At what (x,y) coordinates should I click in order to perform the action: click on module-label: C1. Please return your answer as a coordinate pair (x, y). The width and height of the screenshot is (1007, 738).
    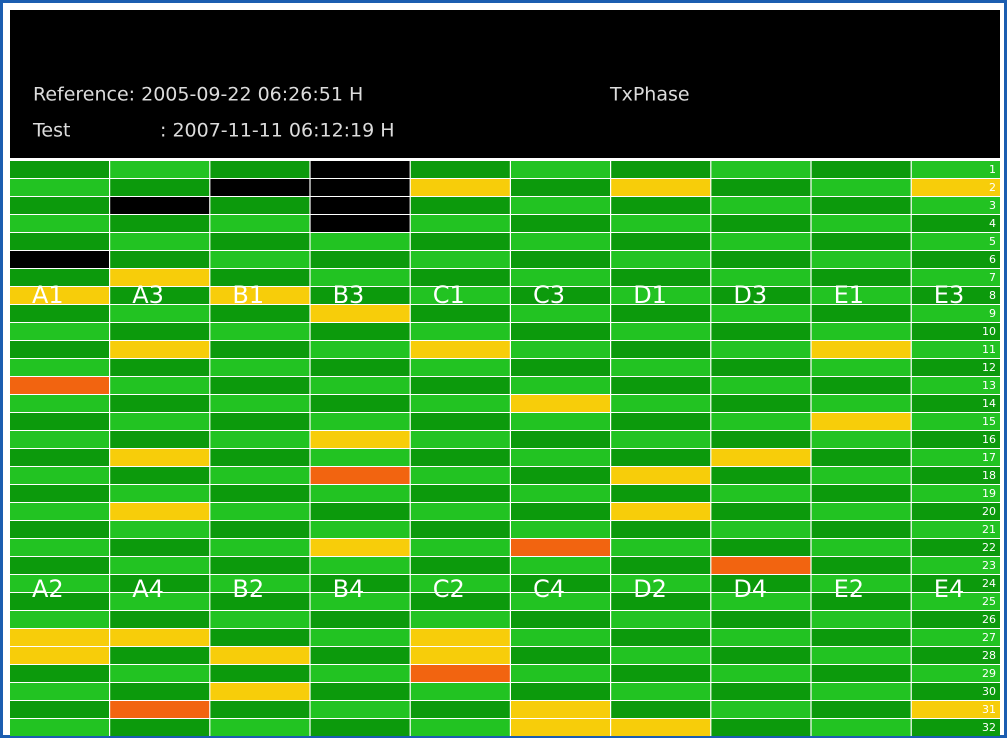
    Looking at the image, I should click on (449, 295).